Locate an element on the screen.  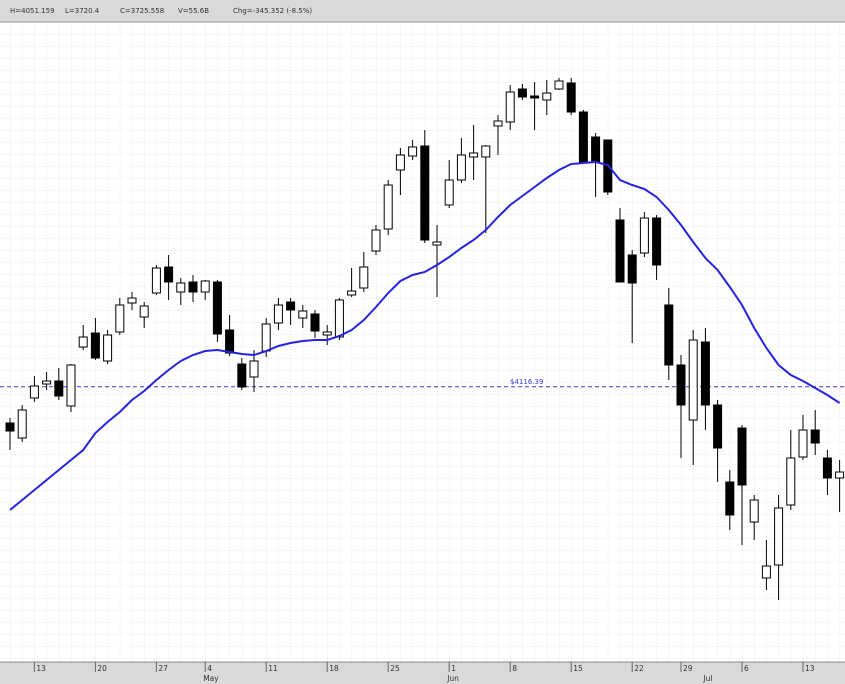
x-tick-label: 18 is located at coordinates (334, 668).